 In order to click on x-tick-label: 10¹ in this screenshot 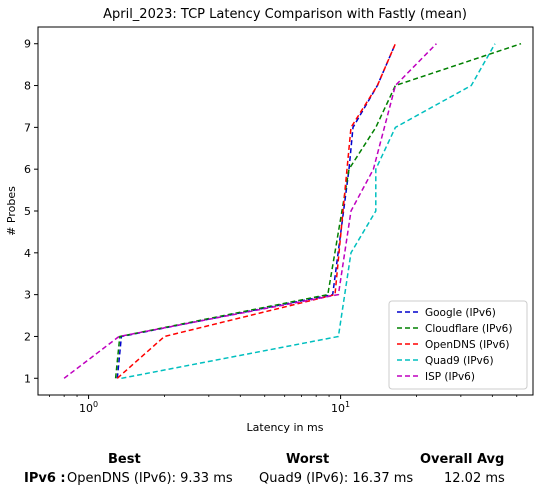, I will do `click(340, 407)`.